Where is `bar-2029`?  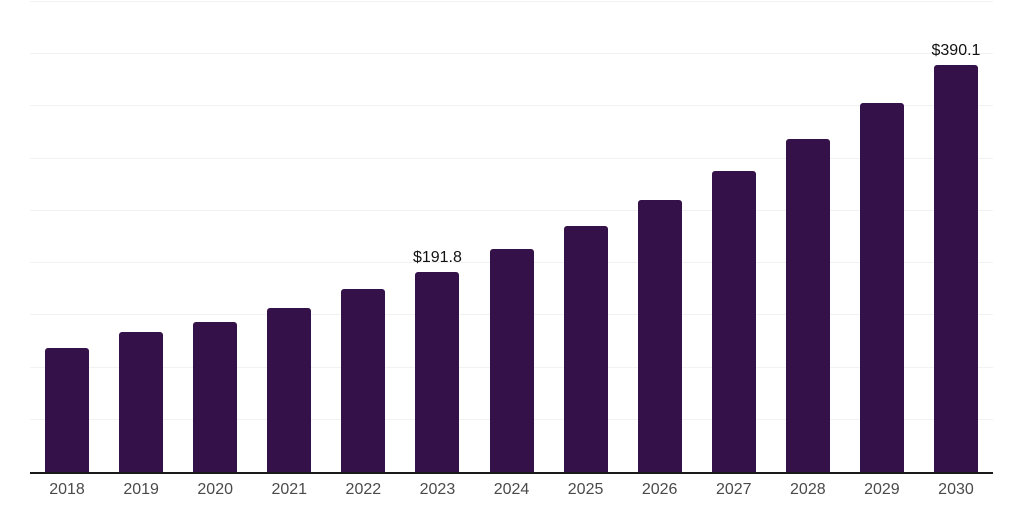
bar-2029 is located at coordinates (881, 287).